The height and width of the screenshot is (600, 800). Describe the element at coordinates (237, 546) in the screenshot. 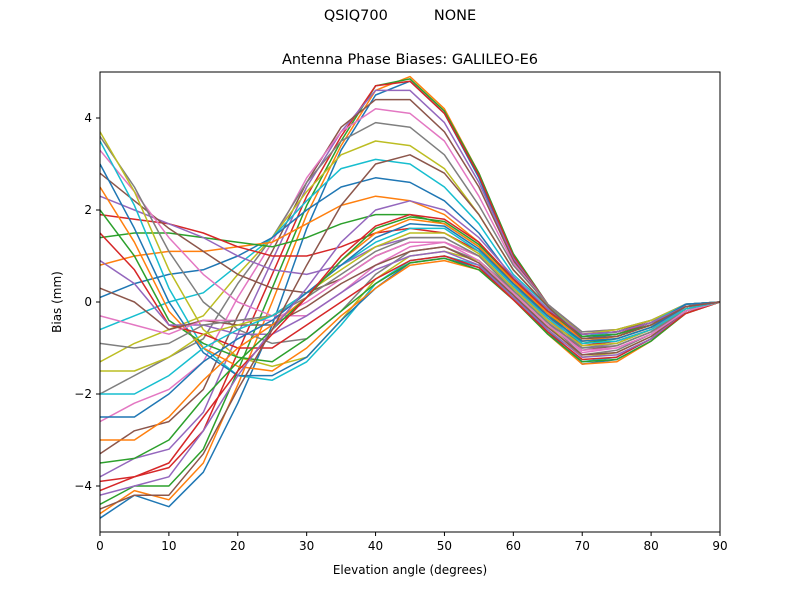

I see `x-tick-label: 20` at that location.